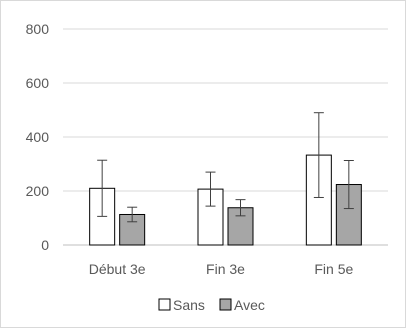 The width and height of the screenshot is (407, 334). Describe the element at coordinates (38, 83) in the screenshot. I see `y-tick-label: 600` at that location.